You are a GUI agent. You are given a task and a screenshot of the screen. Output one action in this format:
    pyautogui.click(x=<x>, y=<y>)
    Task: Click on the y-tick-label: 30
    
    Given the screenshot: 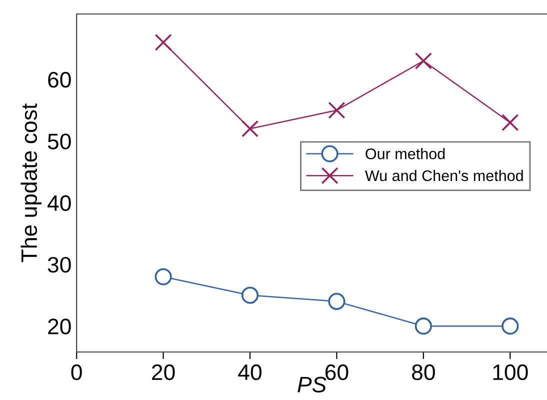 What is the action you would take?
    pyautogui.click(x=59, y=264)
    